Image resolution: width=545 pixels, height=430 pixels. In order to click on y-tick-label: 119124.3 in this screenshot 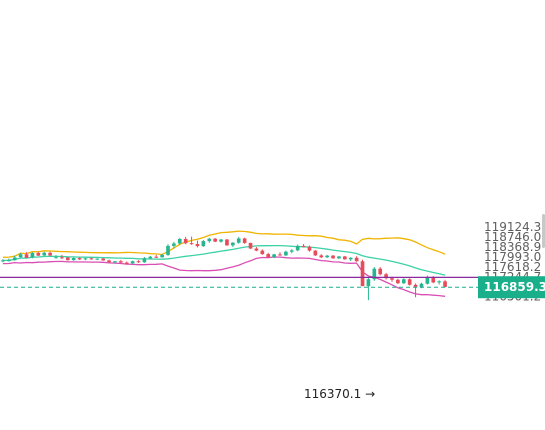, I will do `click(512, 227)`.